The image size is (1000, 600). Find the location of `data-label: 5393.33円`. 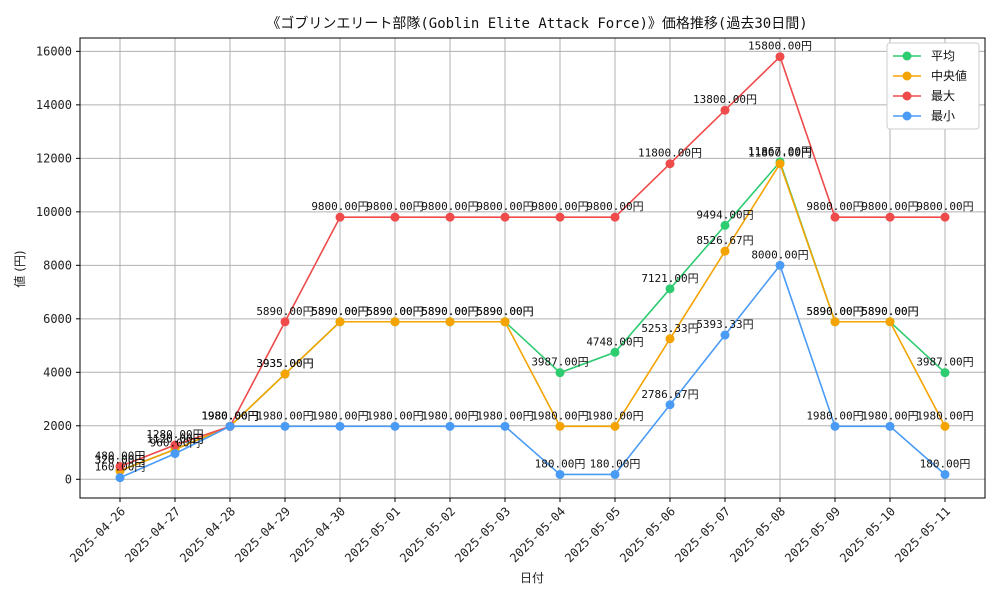

data-label: 5393.33円 is located at coordinates (724, 324).